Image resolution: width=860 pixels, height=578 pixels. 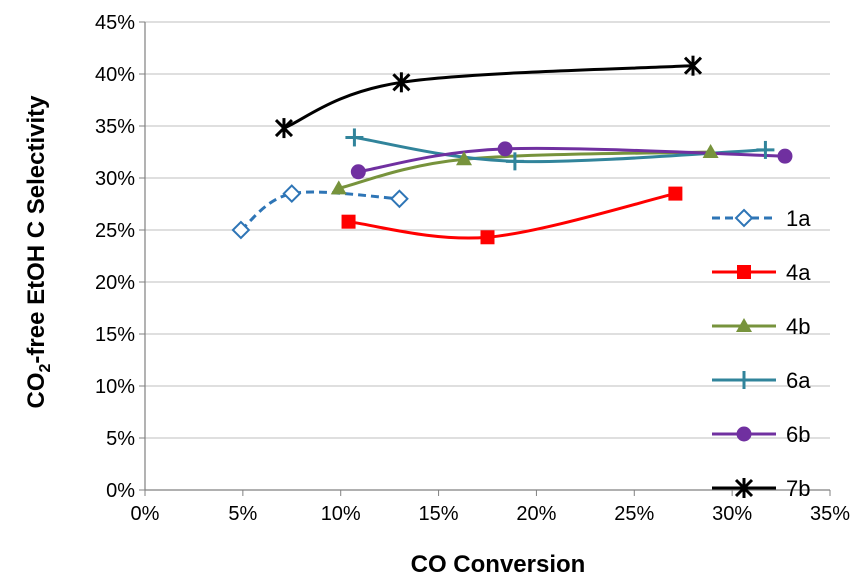 What do you see at coordinates (439, 514) in the screenshot?
I see `x-tick-label: 15%` at bounding box center [439, 514].